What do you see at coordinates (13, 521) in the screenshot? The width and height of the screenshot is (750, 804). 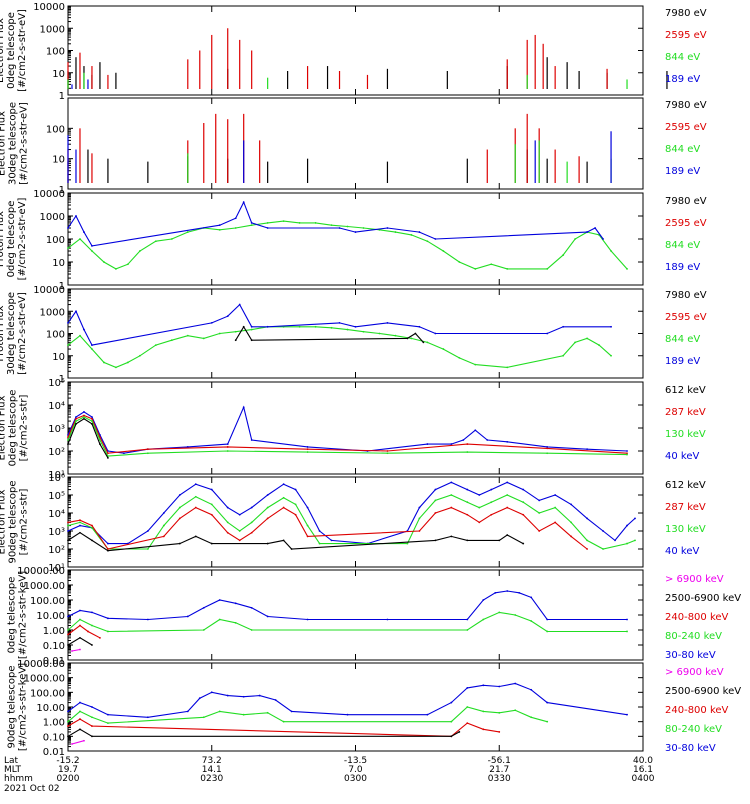 I see `panel-6-ylabel: 90deg telescope` at bounding box center [13, 521].